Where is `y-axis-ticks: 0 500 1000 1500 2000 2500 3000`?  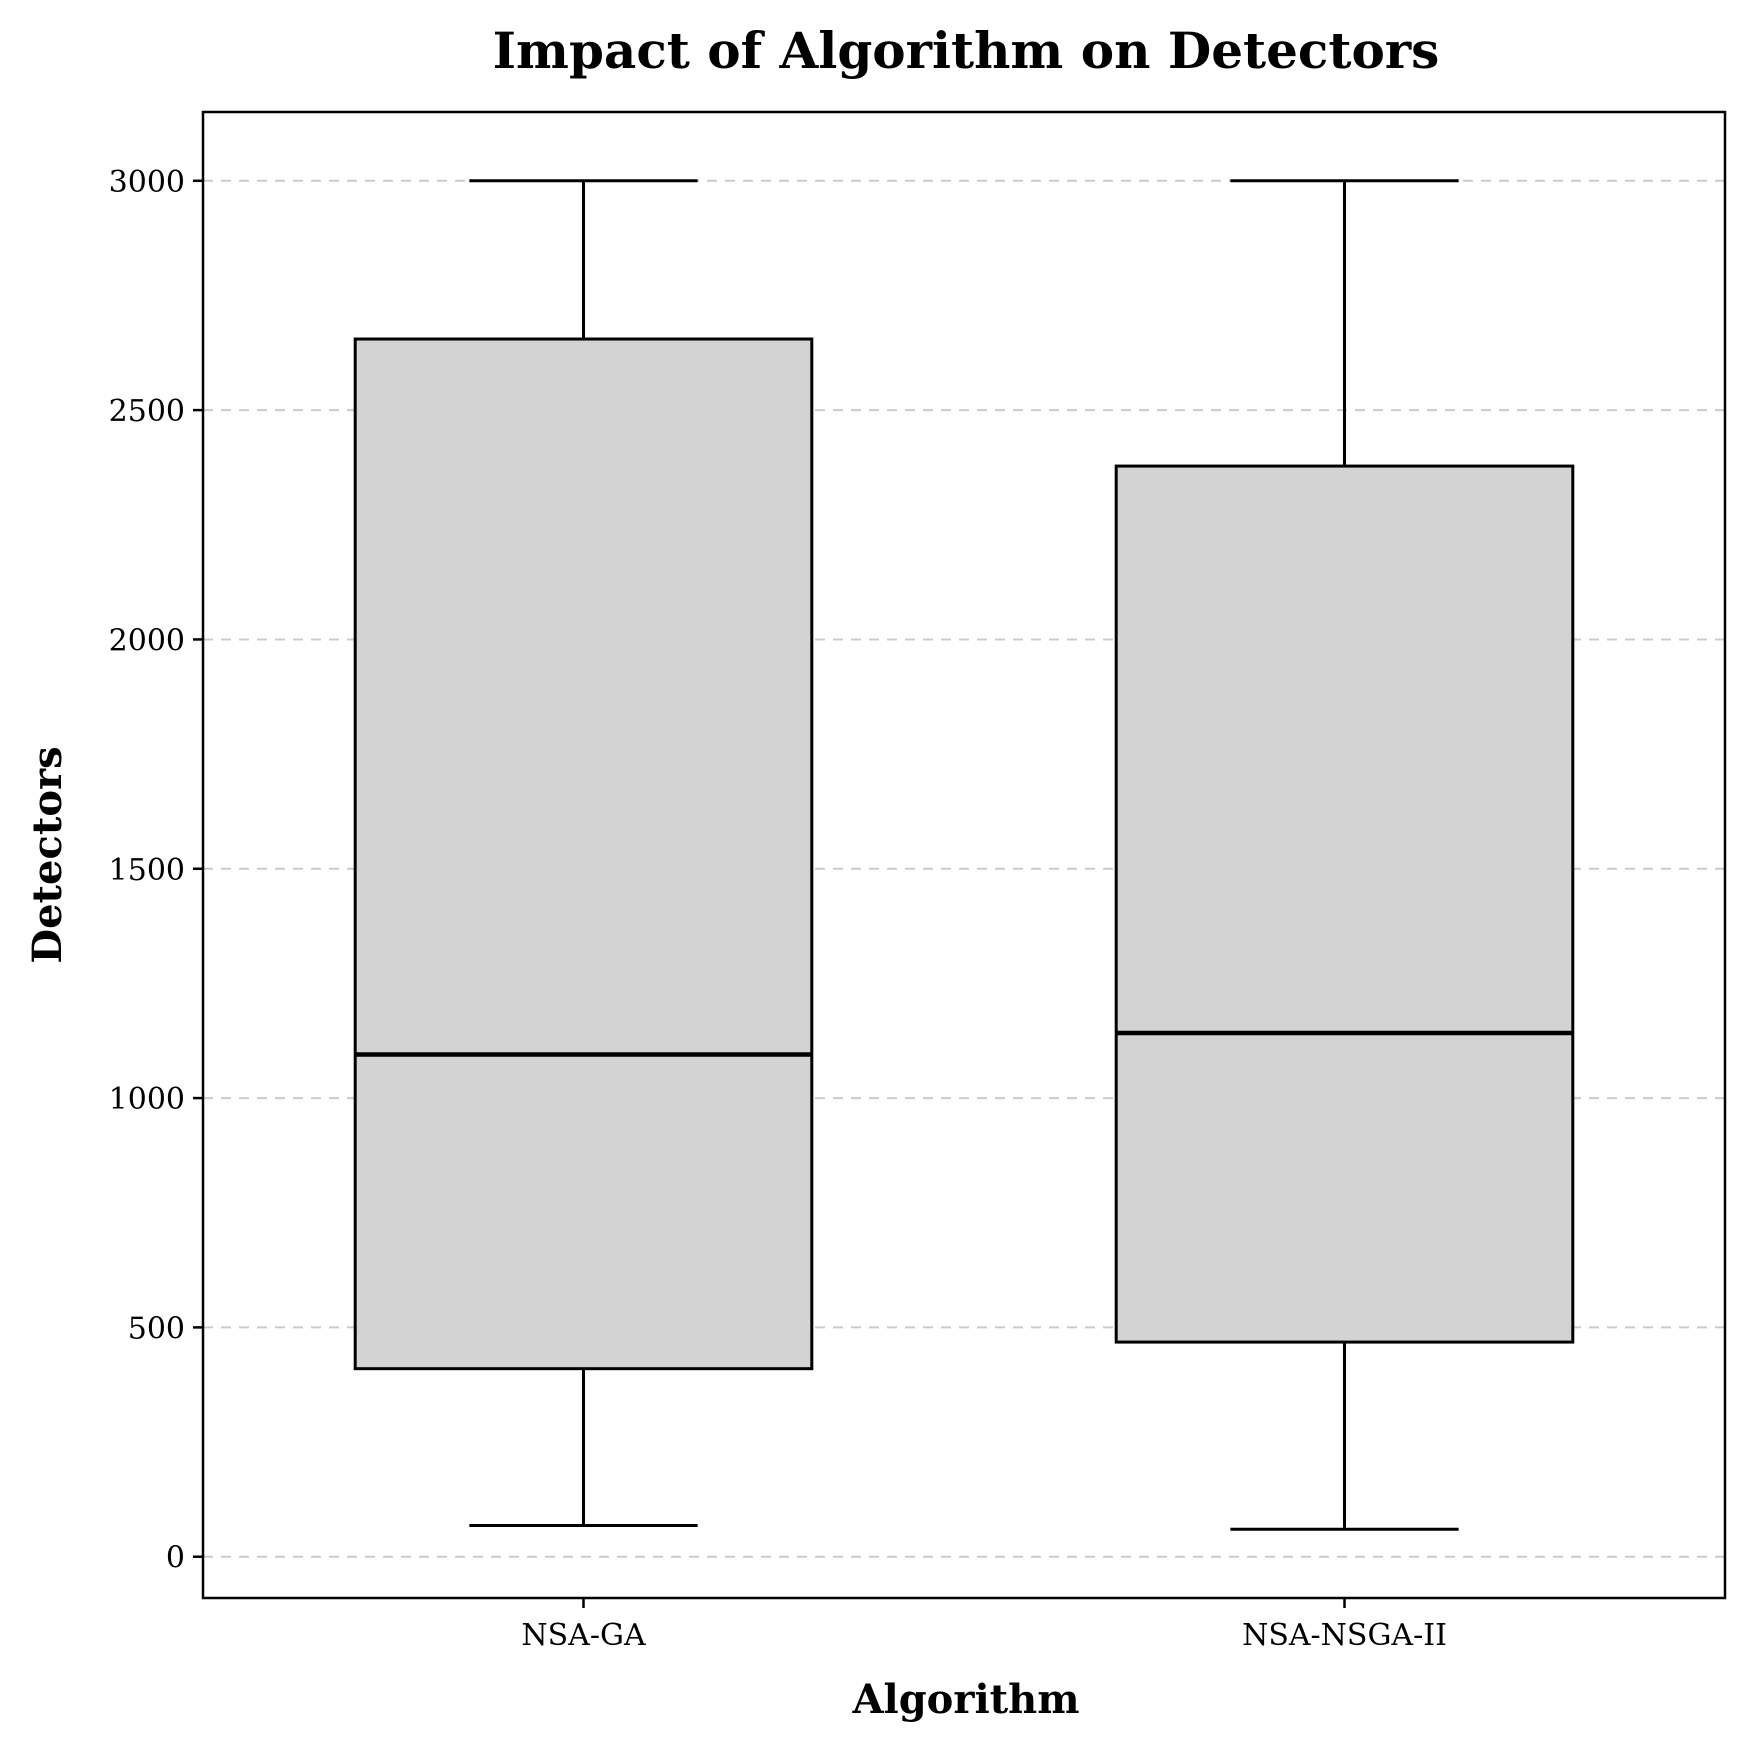
y-axis-ticks: 0 500 1000 1500 2000 2500 3000 is located at coordinates (156, 870).